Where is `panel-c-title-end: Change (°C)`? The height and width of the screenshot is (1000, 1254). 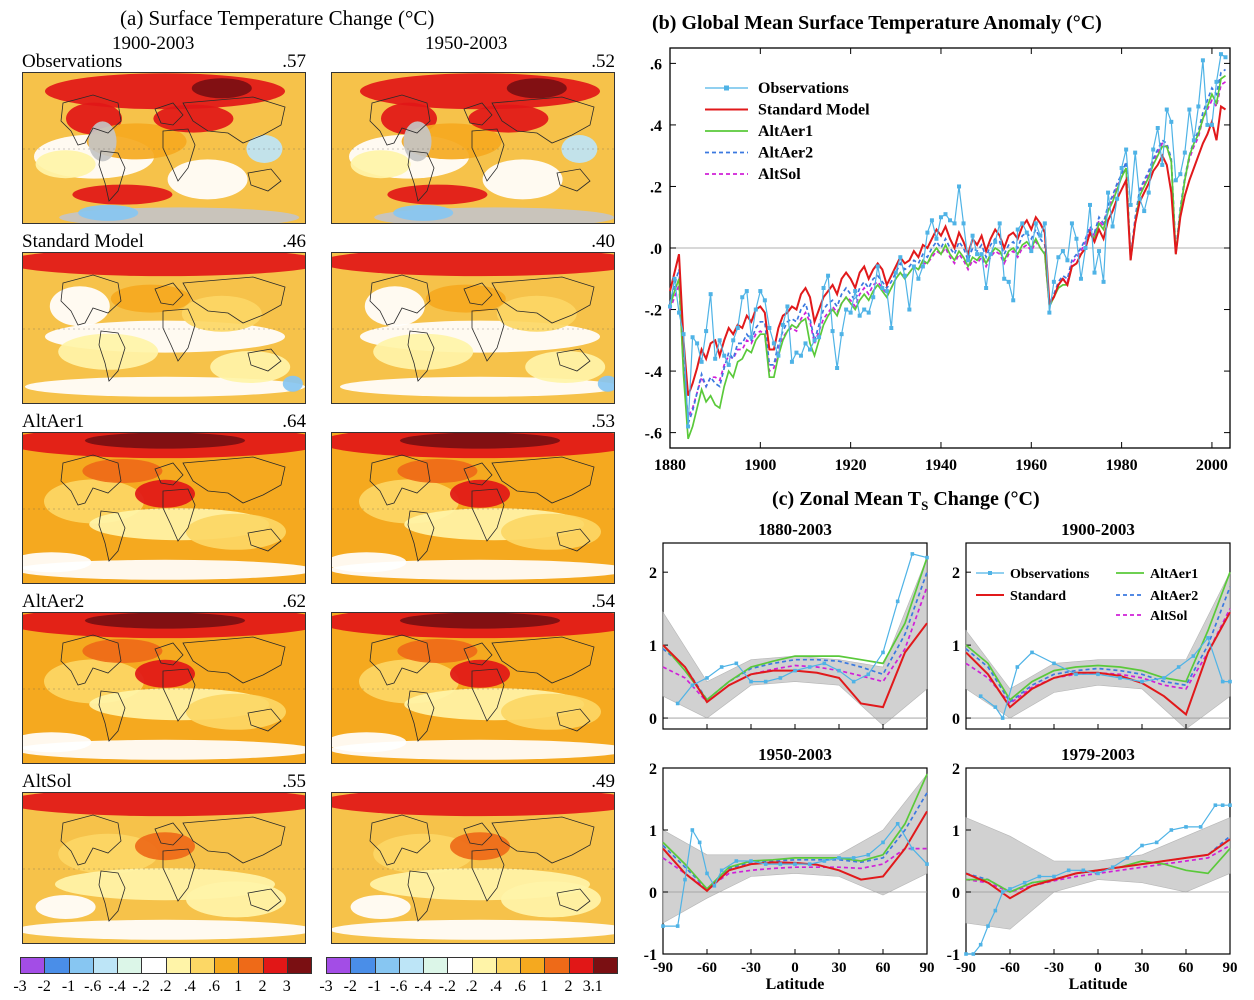 panel-c-title-end: Change (°C) is located at coordinates (984, 499).